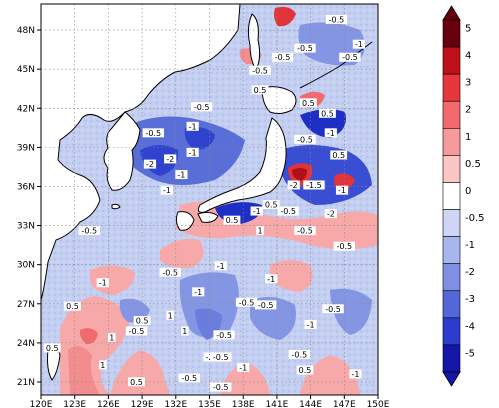 The width and height of the screenshot is (499, 408). Describe the element at coordinates (276, 404) in the screenshot. I see `lon-tick-label: 141E` at that location.